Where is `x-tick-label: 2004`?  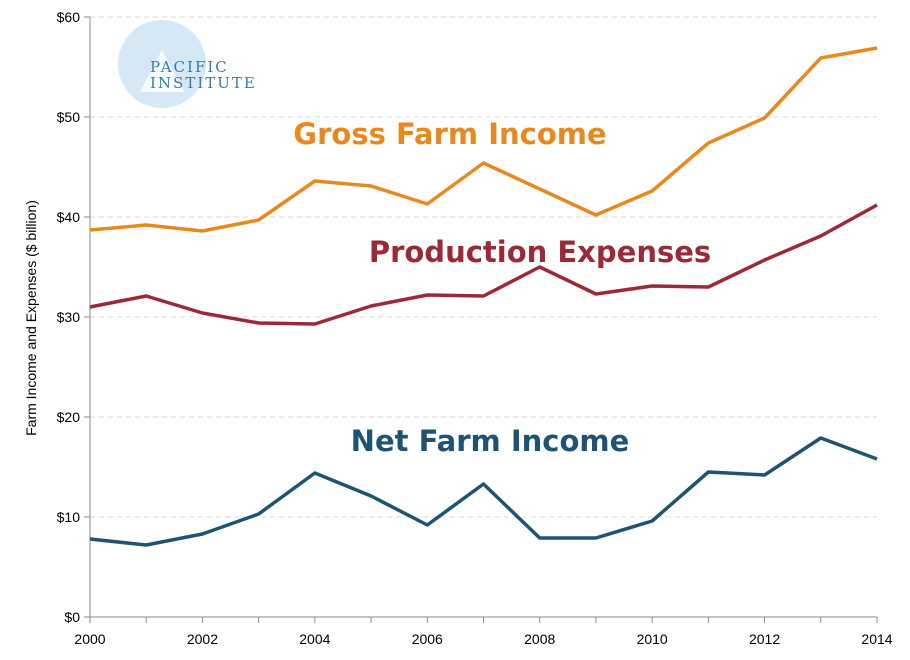 x-tick-label: 2004 is located at coordinates (314, 639).